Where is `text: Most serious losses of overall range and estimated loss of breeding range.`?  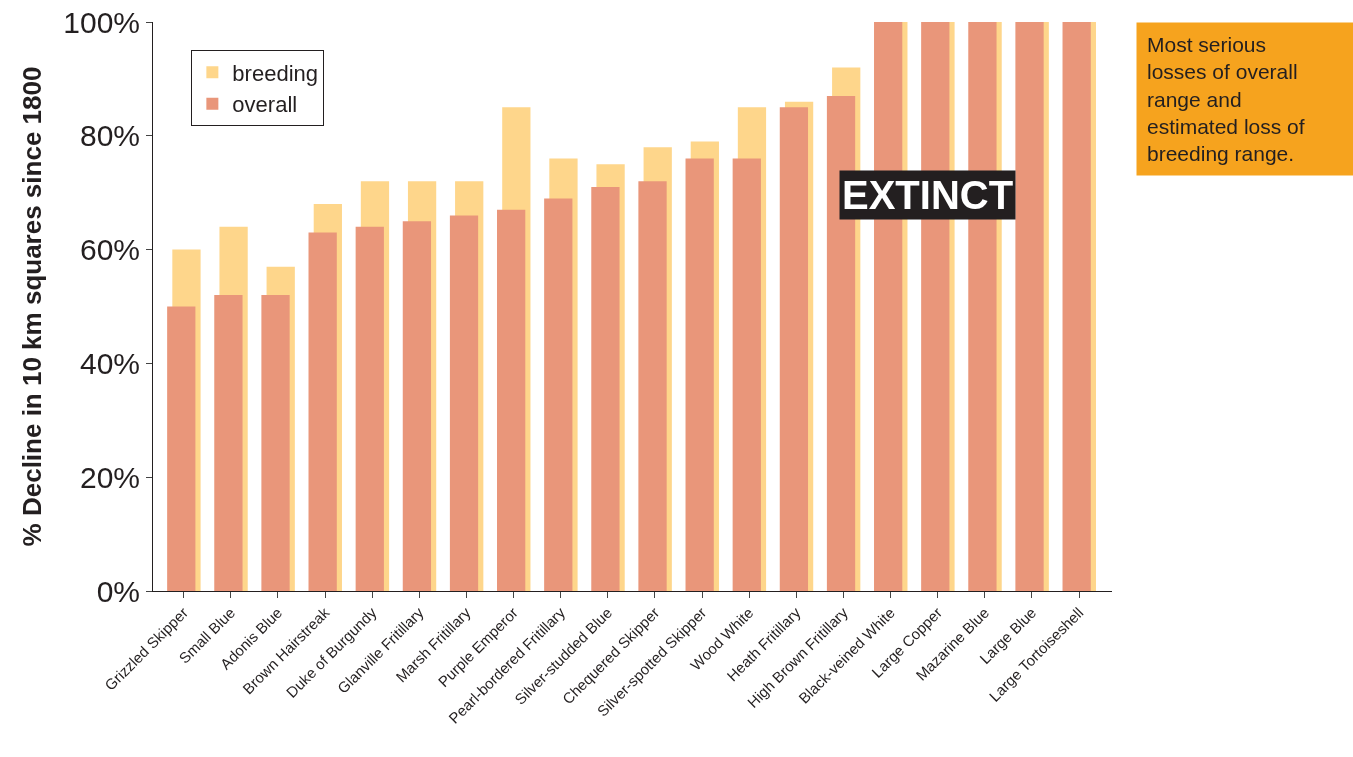
text: Most serious losses of overall range and estimated loss of breeding range. is located at coordinates (1226, 99).